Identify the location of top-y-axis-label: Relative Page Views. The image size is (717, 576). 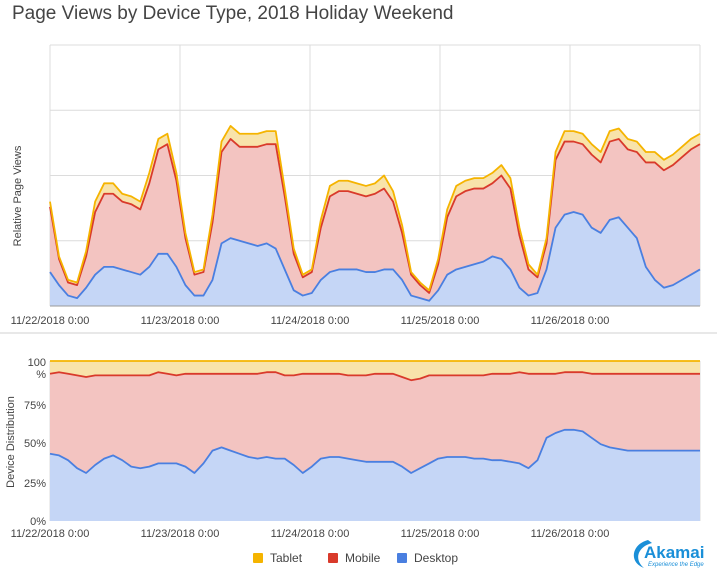
(18, 195).